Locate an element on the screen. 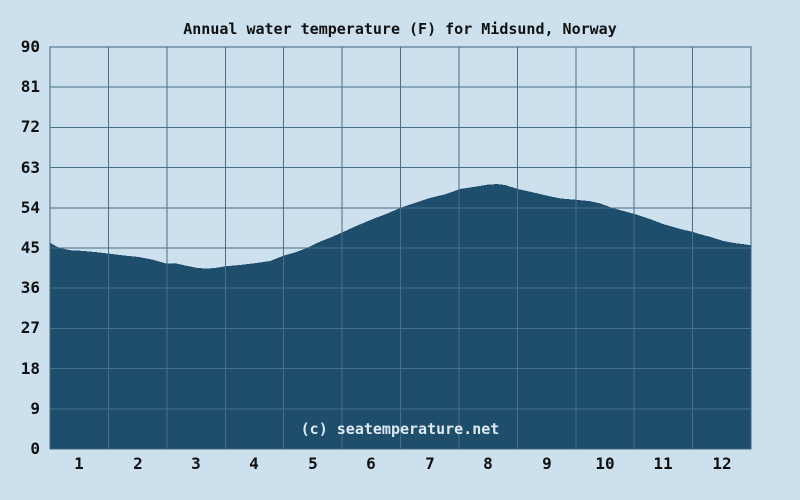  y-tick-label: 0 is located at coordinates (35, 448).